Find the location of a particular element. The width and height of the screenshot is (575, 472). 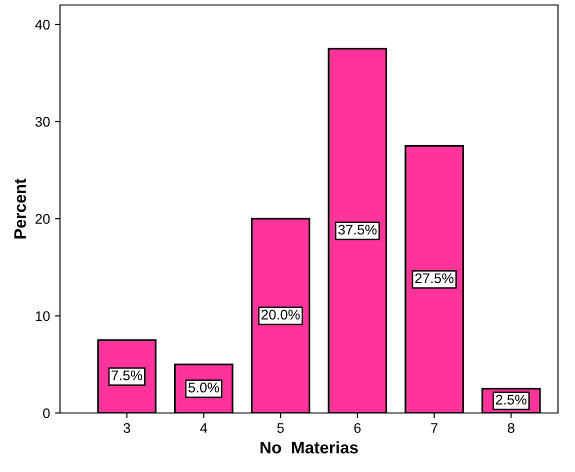

data-label: 27.5% is located at coordinates (434, 278).